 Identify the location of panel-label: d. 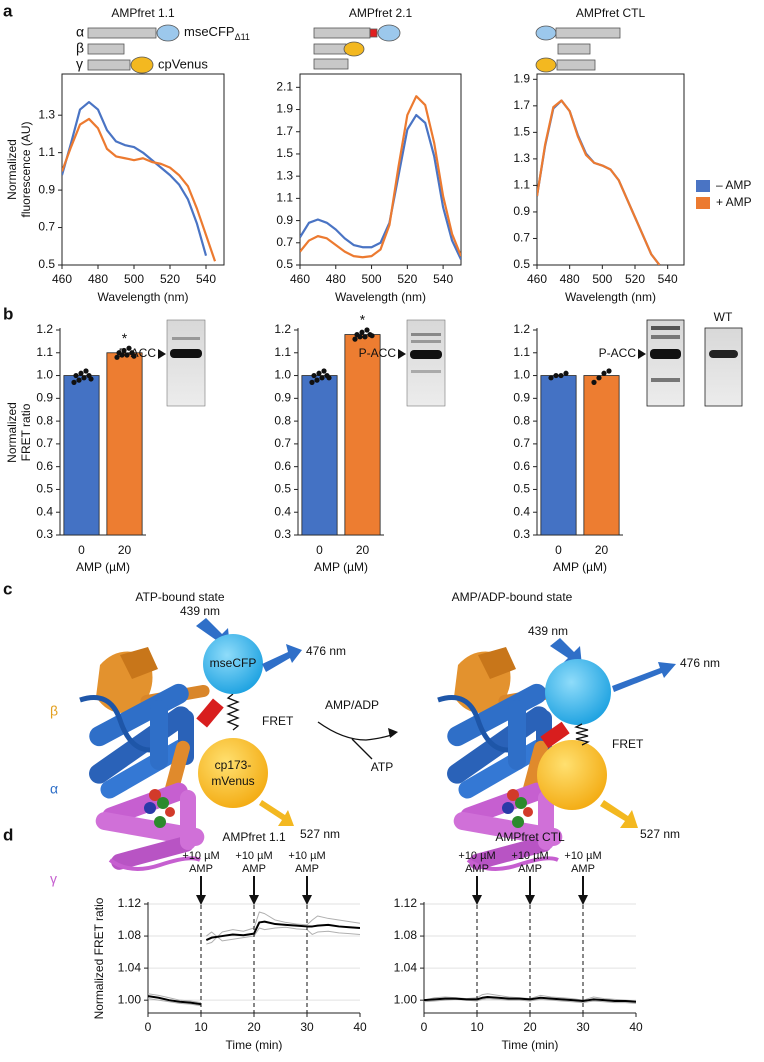
(8, 834).